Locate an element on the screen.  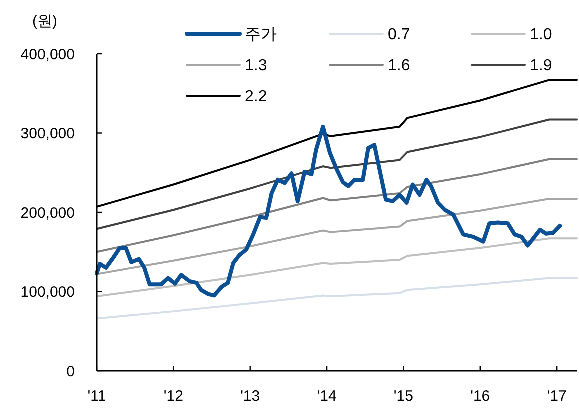
x-tick-label: '14 is located at coordinates (327, 396).